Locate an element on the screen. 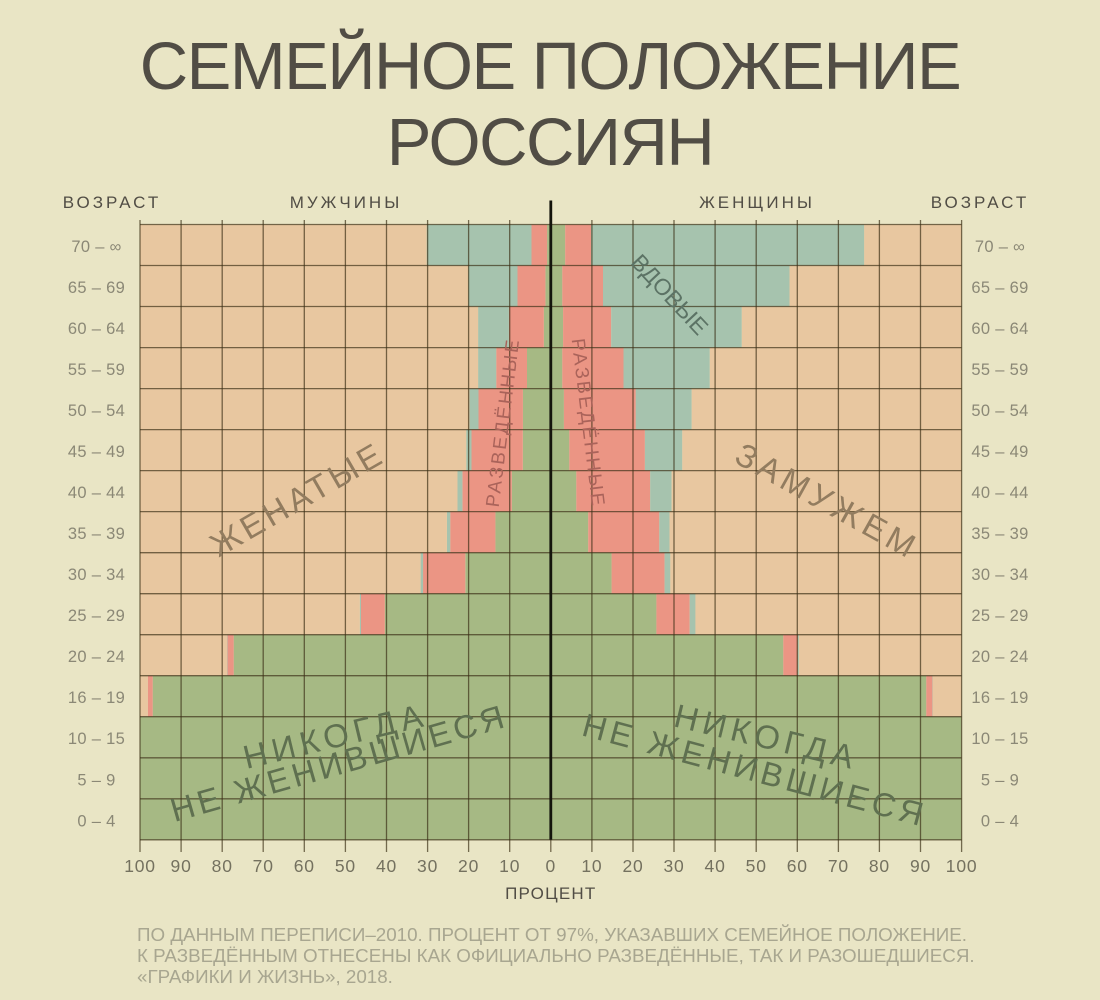  svg-text: МУЖЧИНЫ is located at coordinates (346, 202).